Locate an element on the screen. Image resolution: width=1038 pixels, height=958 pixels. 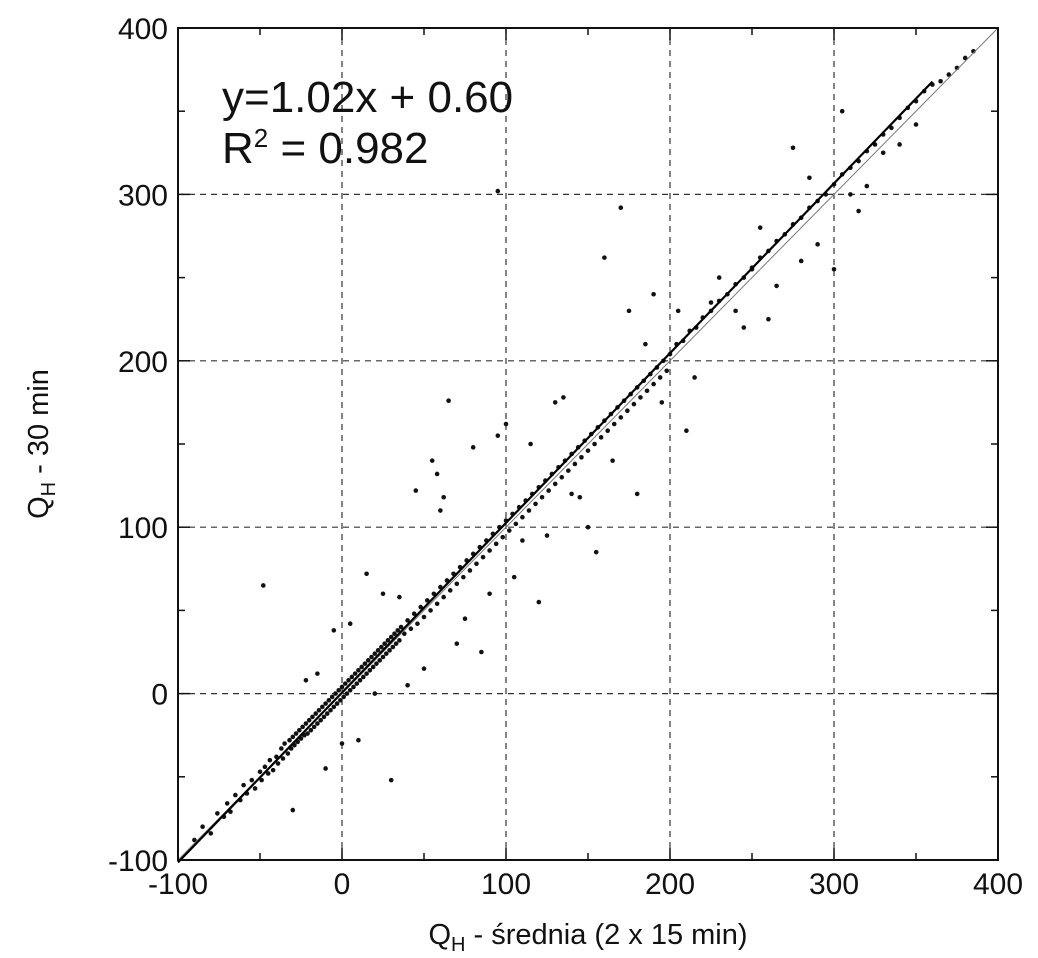
y-tick-label: -100 is located at coordinates (138, 861).